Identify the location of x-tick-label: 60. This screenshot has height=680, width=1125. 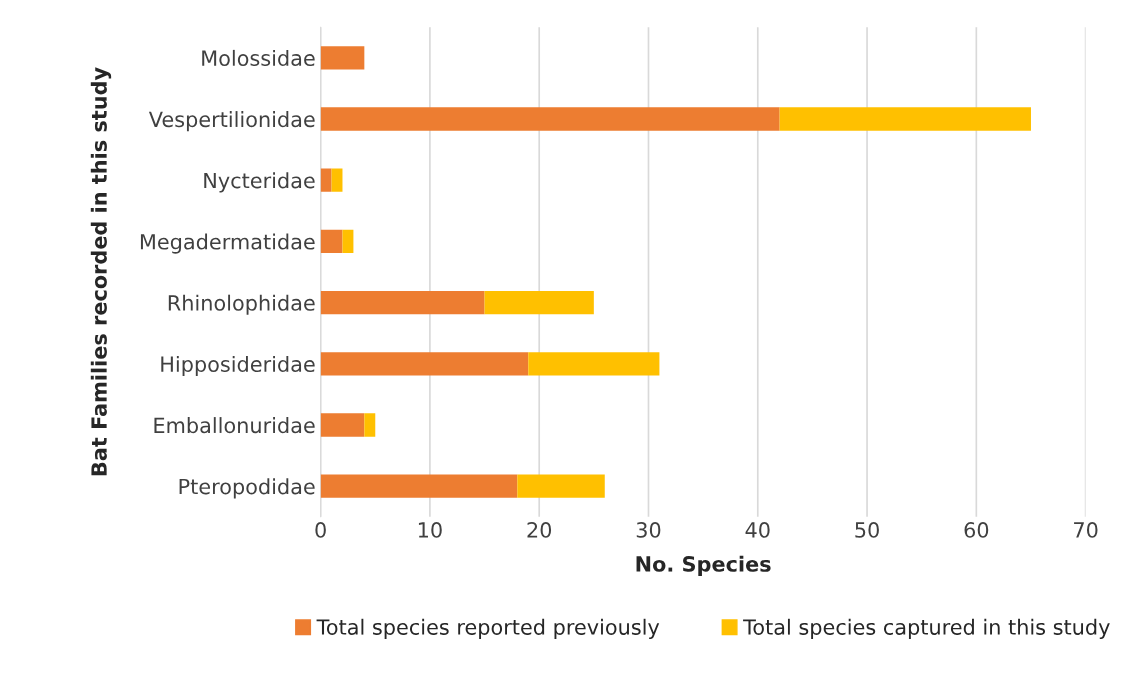
(976, 530).